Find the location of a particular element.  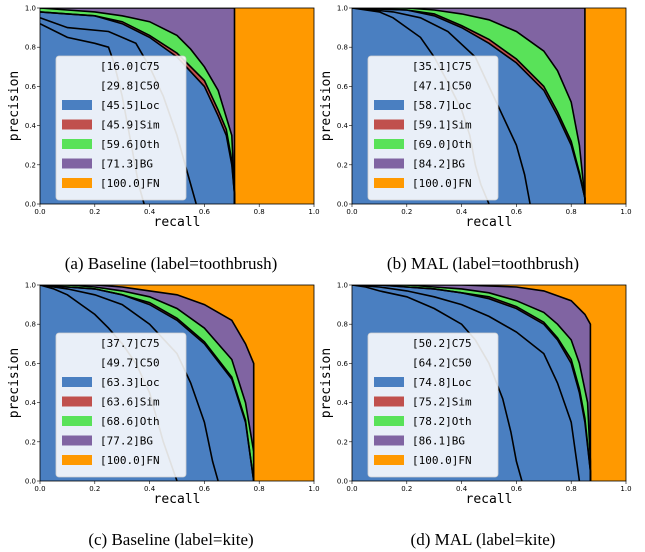

curve-c75 is located at coordinates (437, 383).